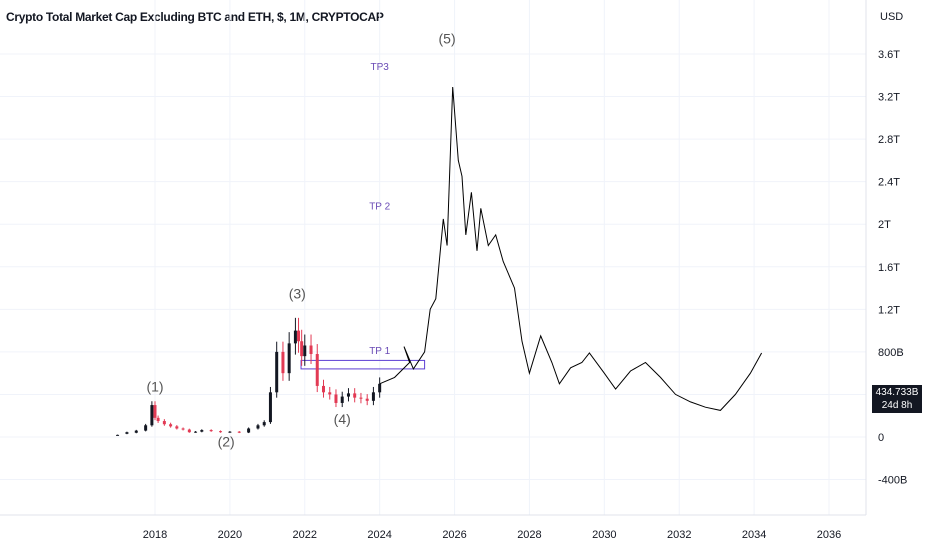 The height and width of the screenshot is (550, 932). Describe the element at coordinates (529, 535) in the screenshot. I see `x-tick-label: 2028` at that location.